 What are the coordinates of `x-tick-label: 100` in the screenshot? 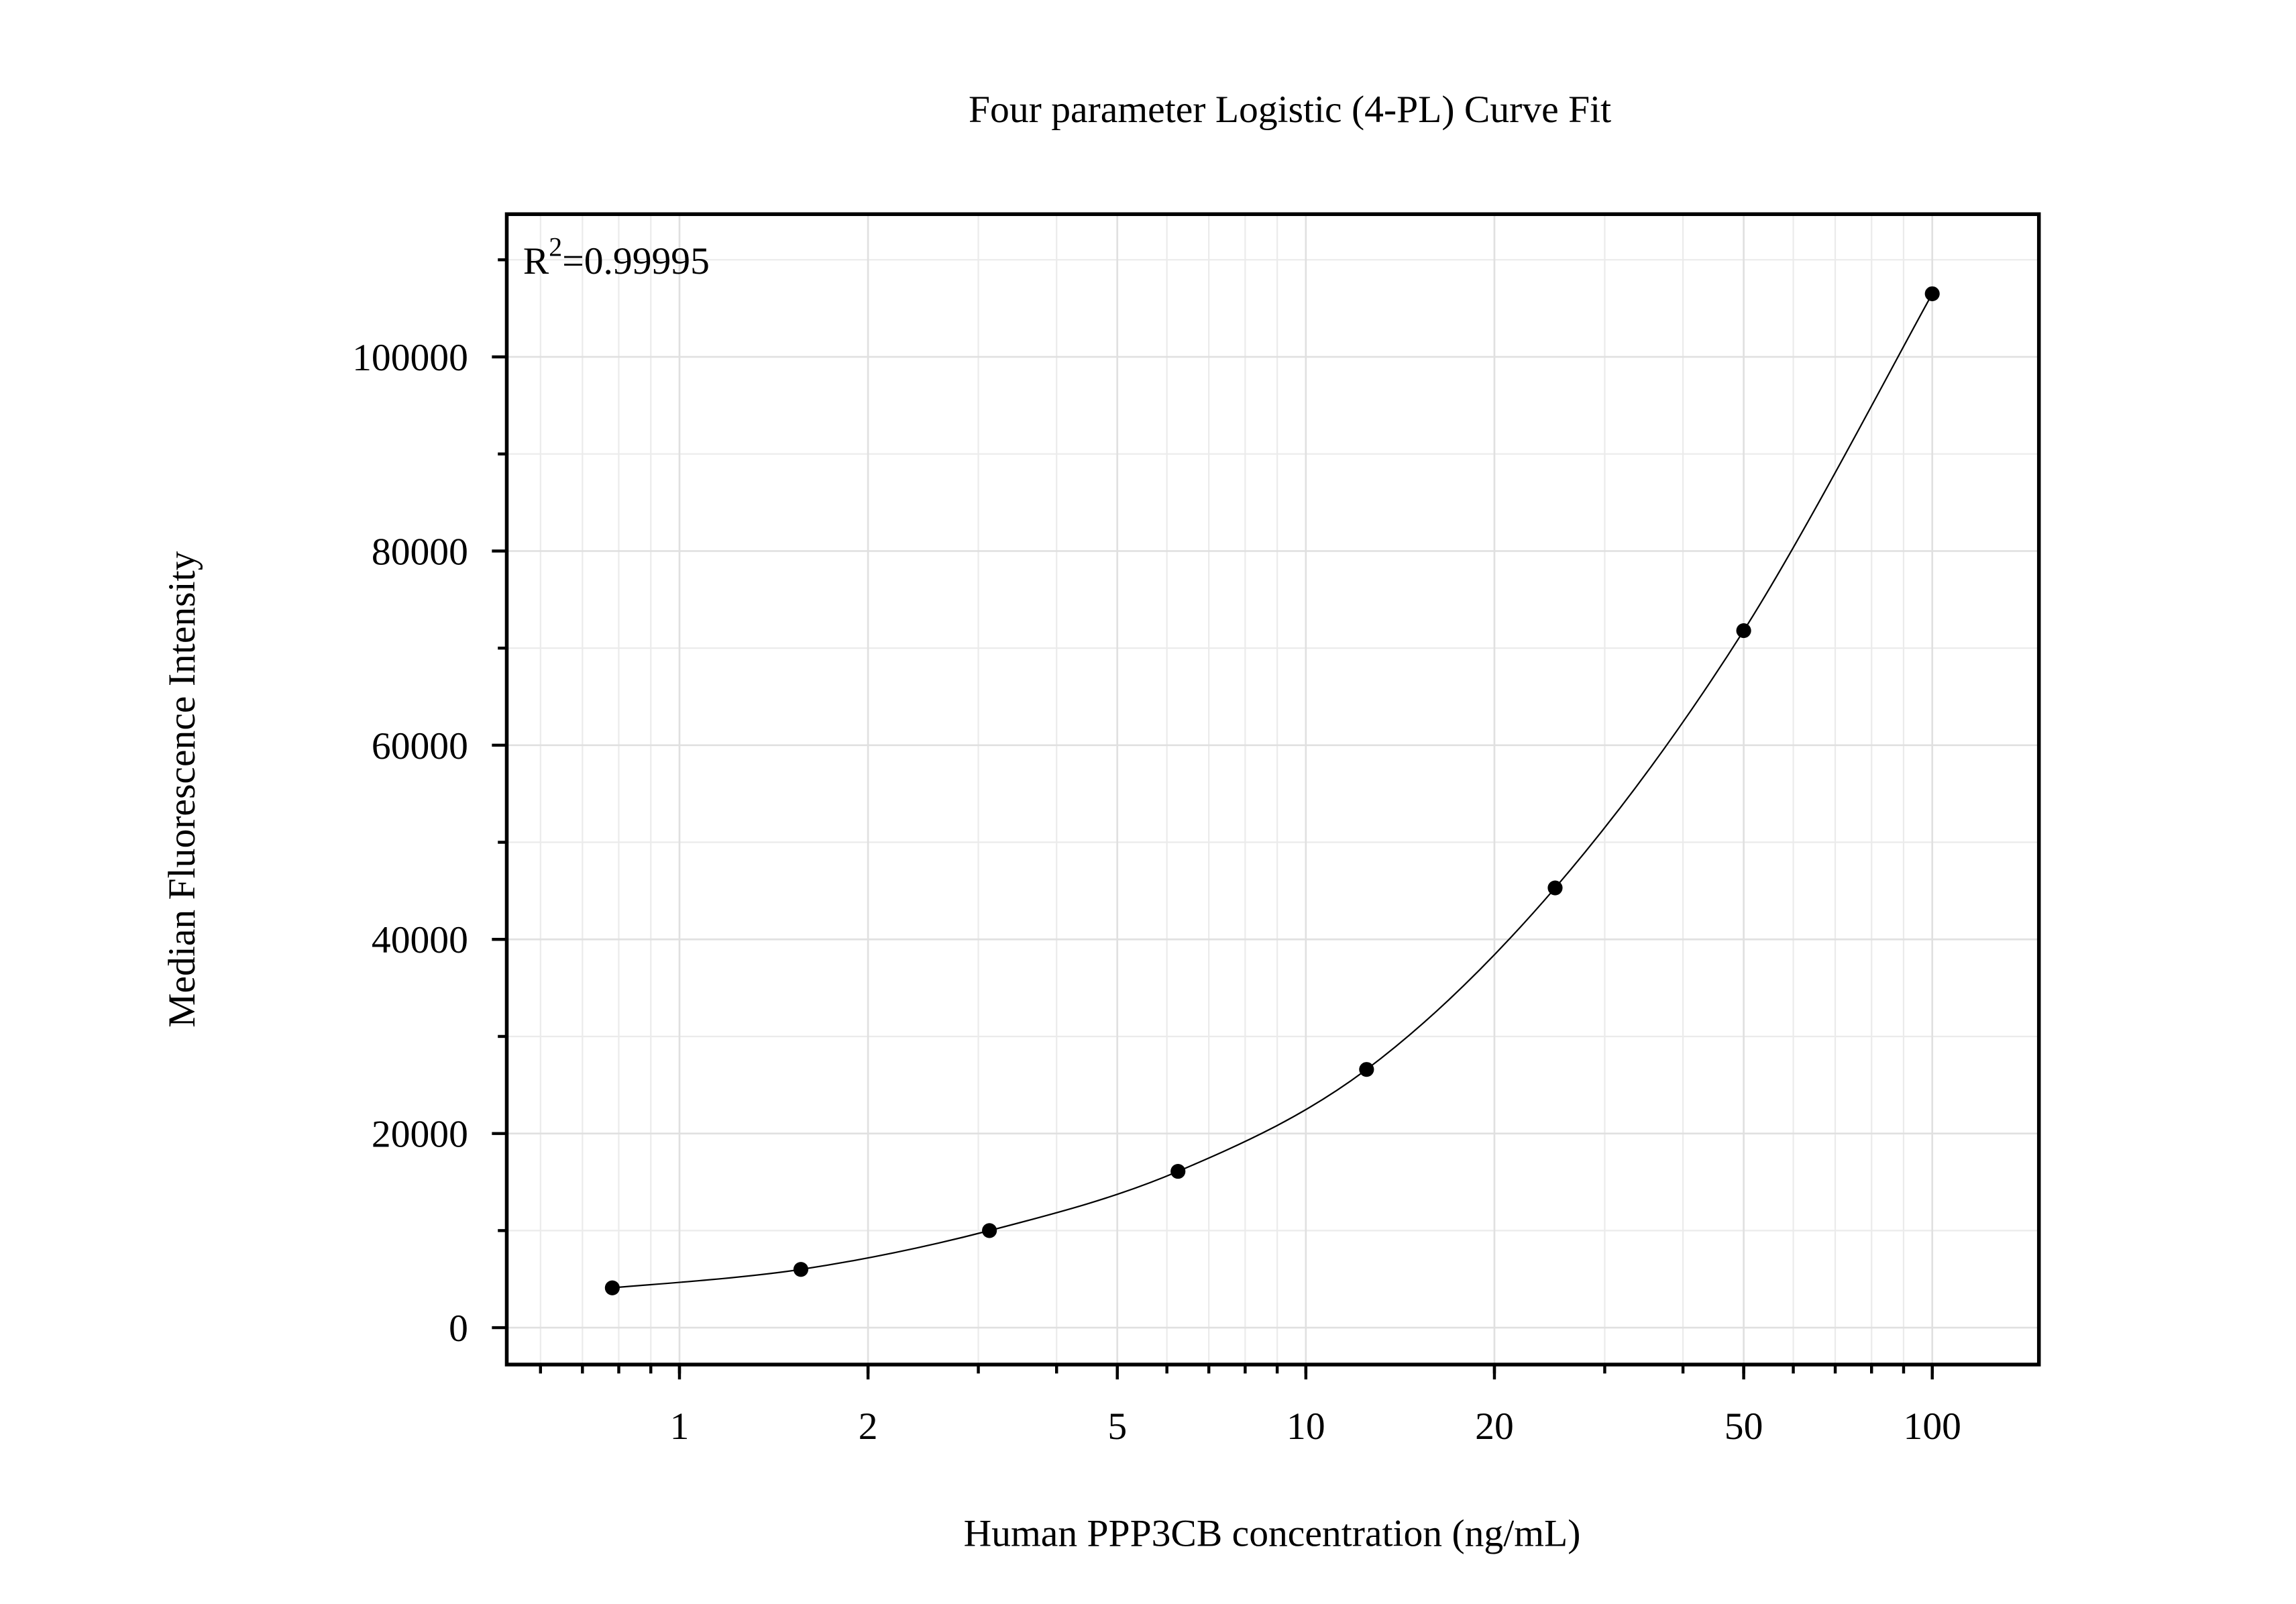 It's located at (1932, 1426).